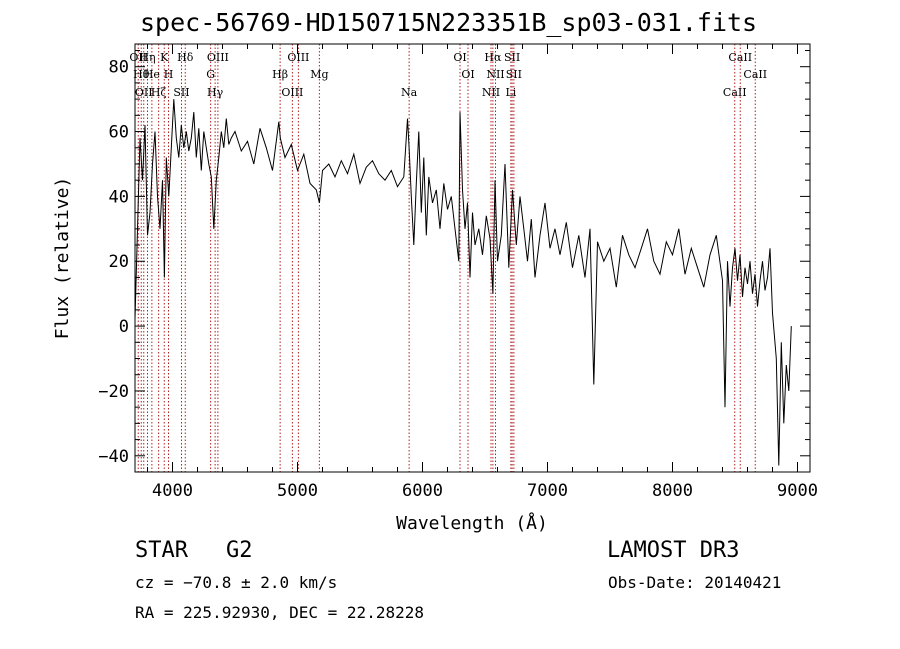  What do you see at coordinates (152, 74) in the screenshot?
I see `spectral-line-label: He` at bounding box center [152, 74].